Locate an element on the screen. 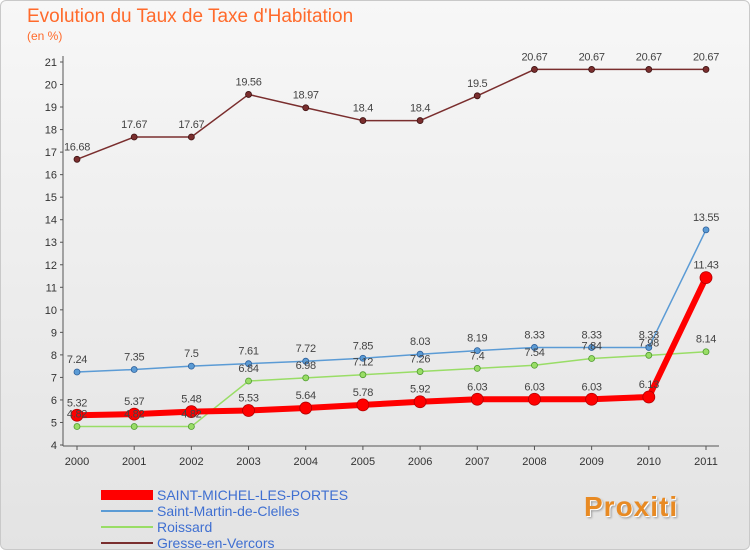 The image size is (750, 550). legend-label: SAINT-MICHEL-LES-PORTES is located at coordinates (253, 495).